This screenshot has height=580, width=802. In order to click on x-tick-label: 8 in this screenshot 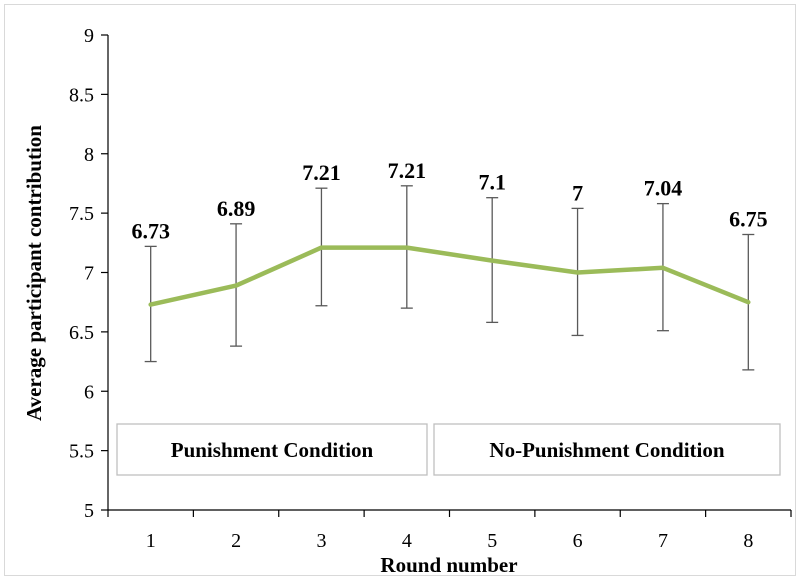, I will do `click(748, 541)`.